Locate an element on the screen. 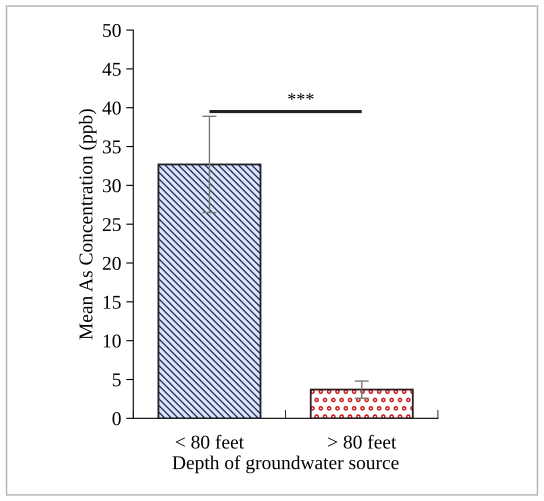 The width and height of the screenshot is (544, 501). x-axis-title: Depth of groundwater source is located at coordinates (285, 464).